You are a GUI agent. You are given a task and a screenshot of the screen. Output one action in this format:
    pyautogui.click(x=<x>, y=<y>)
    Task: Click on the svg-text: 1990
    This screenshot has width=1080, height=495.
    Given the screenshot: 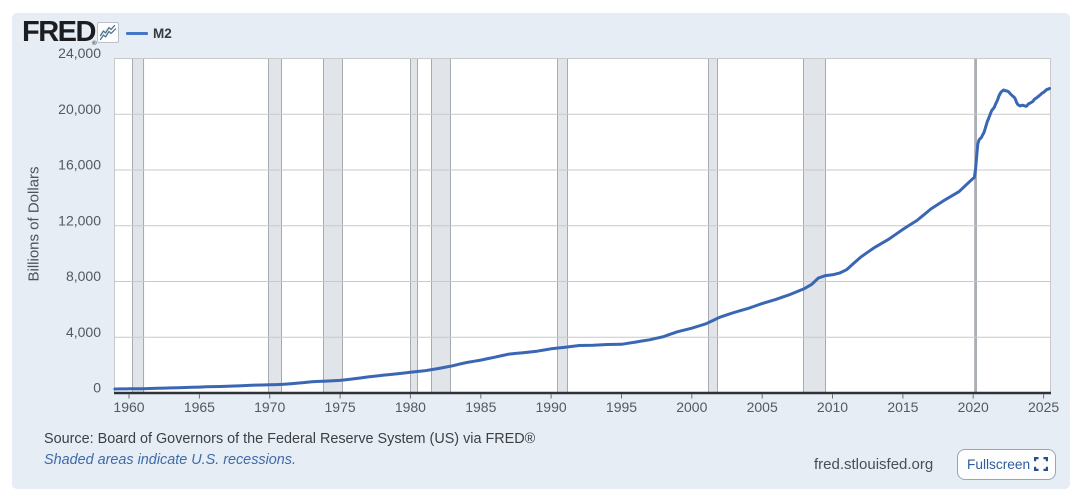 What is the action you would take?
    pyautogui.click(x=551, y=407)
    